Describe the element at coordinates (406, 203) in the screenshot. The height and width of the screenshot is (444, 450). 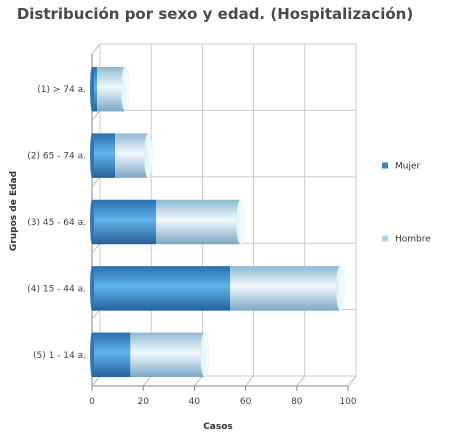
I see `legend: Mujer Hombre` at that location.